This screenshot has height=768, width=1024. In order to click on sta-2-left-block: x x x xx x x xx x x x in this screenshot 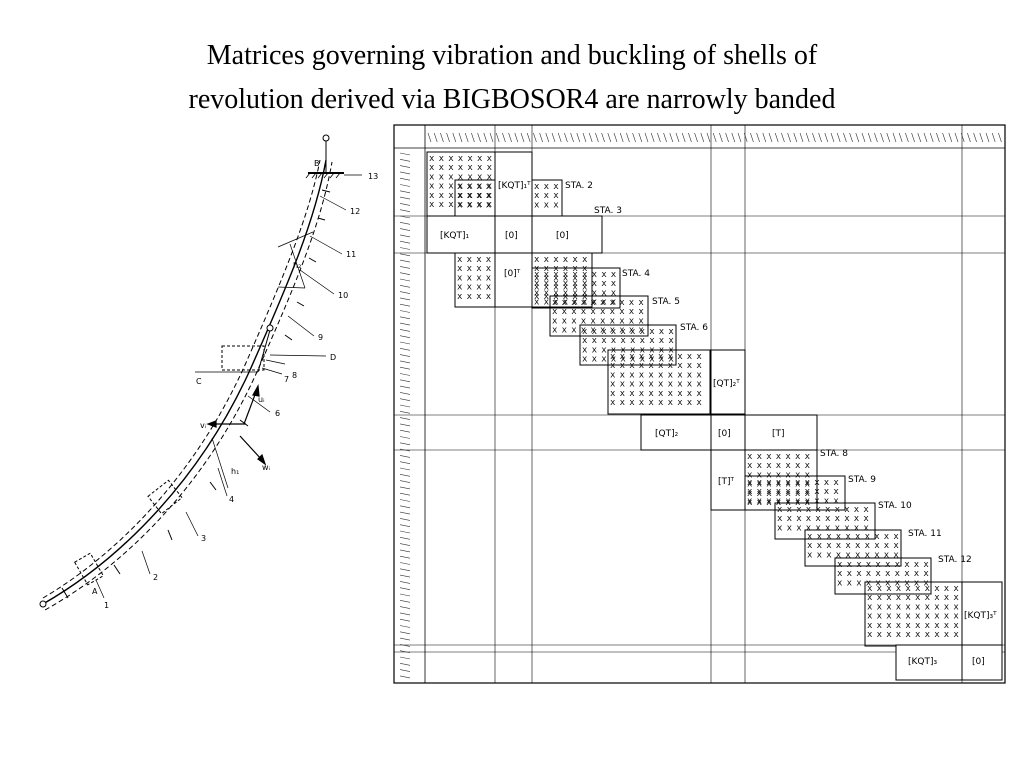, I will do `click(475, 198)`.